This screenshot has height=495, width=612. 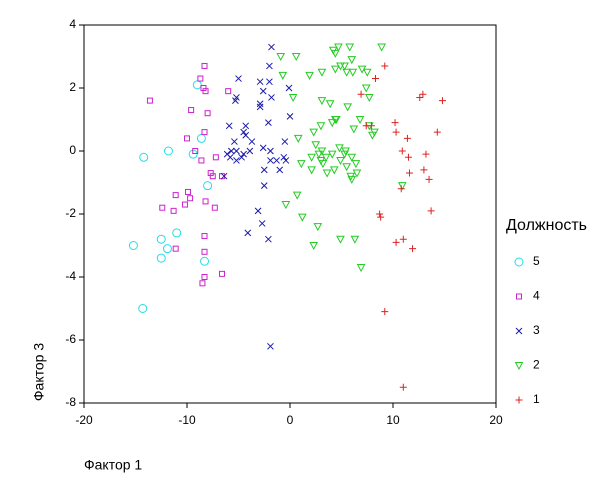 What do you see at coordinates (72, 150) in the screenshot?
I see `y-tick-label: 0` at bounding box center [72, 150].